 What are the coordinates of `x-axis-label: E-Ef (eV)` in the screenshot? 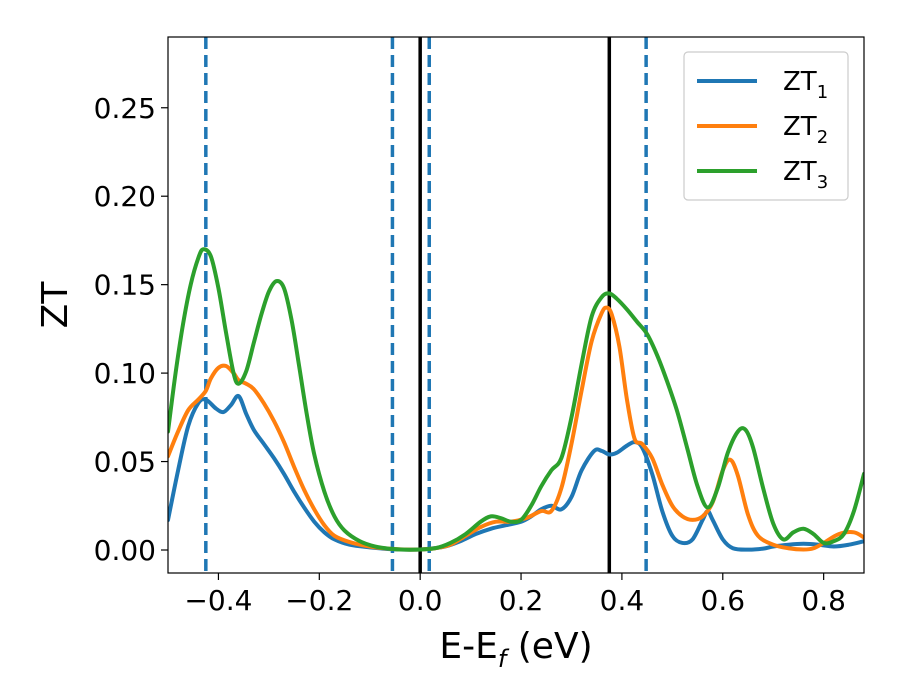 It's located at (515, 649).